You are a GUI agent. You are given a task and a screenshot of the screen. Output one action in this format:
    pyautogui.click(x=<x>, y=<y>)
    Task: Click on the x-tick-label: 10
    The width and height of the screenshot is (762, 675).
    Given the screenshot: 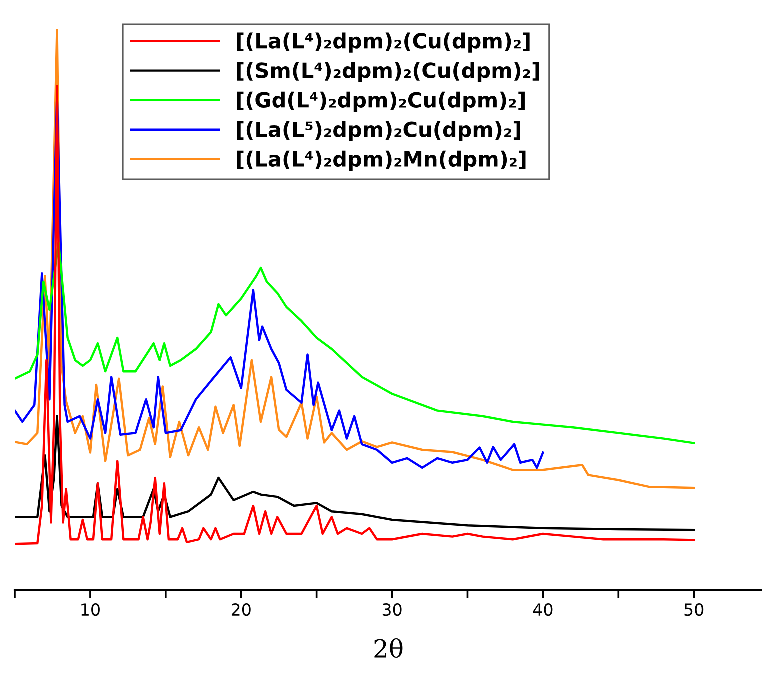 What is the action you would take?
    pyautogui.click(x=91, y=609)
    